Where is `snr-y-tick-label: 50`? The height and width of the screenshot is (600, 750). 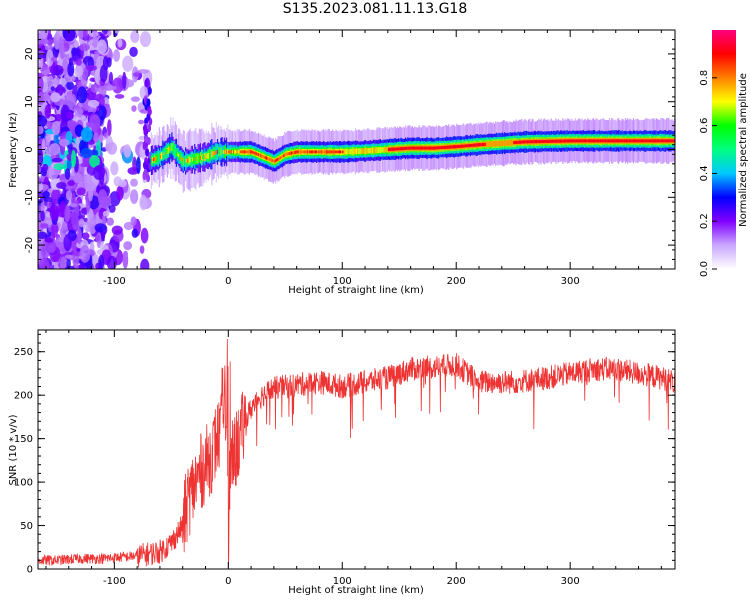 snr-y-tick-label: 50 is located at coordinates (26, 526).